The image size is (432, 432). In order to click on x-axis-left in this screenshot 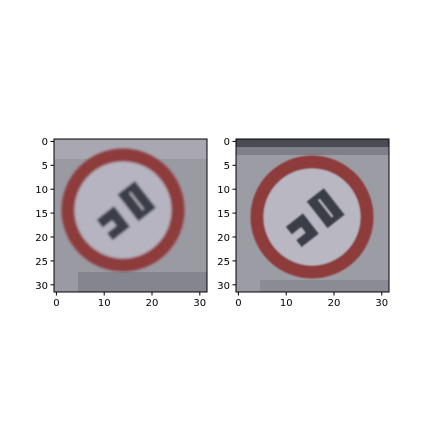, I will do `click(128, 294)`.